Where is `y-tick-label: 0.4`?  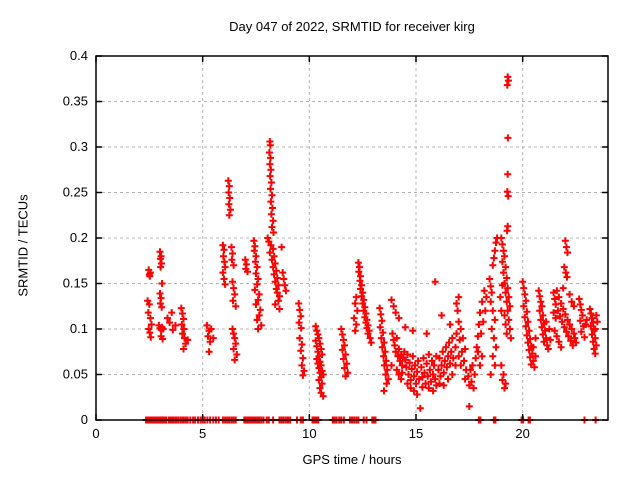
y-tick-label: 0.4 is located at coordinates (79, 55).